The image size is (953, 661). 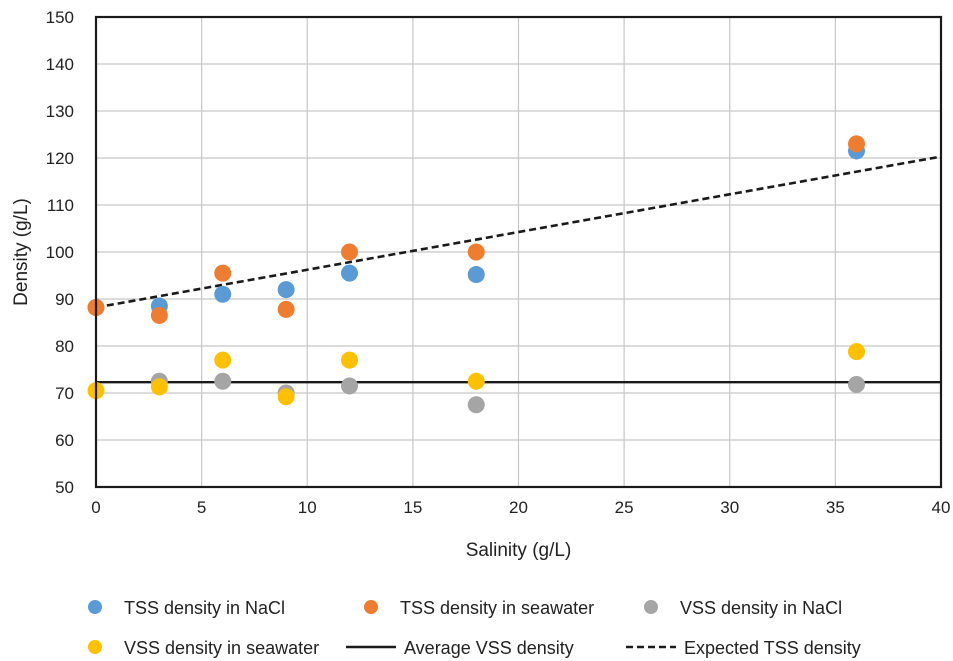 I want to click on y-tick-label: 60, so click(x=64, y=440).